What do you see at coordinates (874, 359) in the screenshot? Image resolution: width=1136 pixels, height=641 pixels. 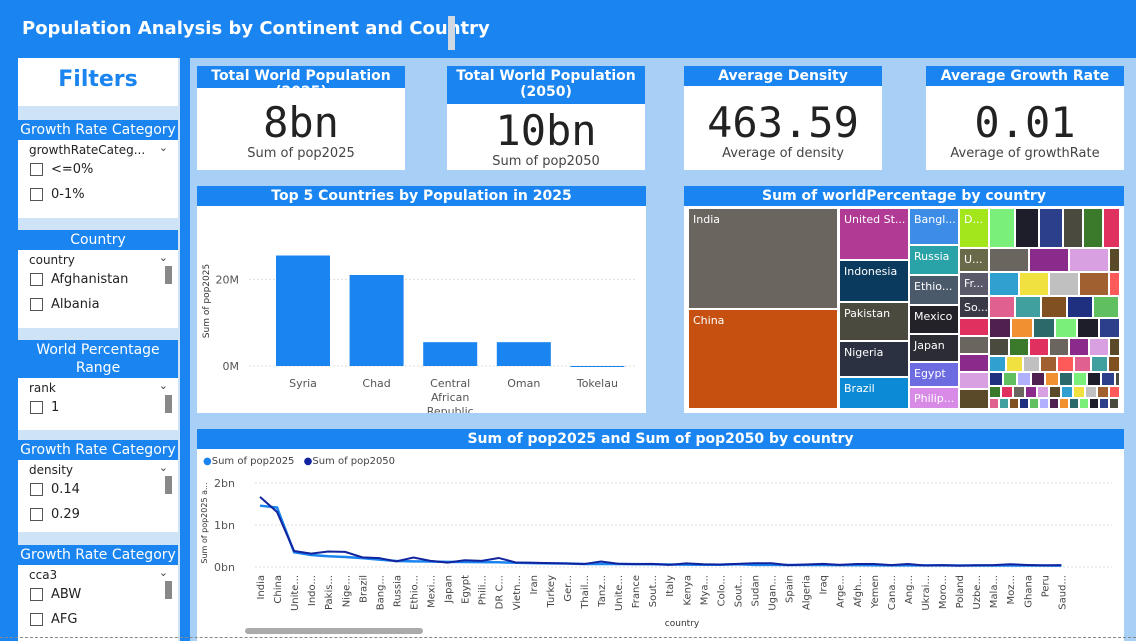 I see `treemap-tile-nigeria: Nigeria` at bounding box center [874, 359].